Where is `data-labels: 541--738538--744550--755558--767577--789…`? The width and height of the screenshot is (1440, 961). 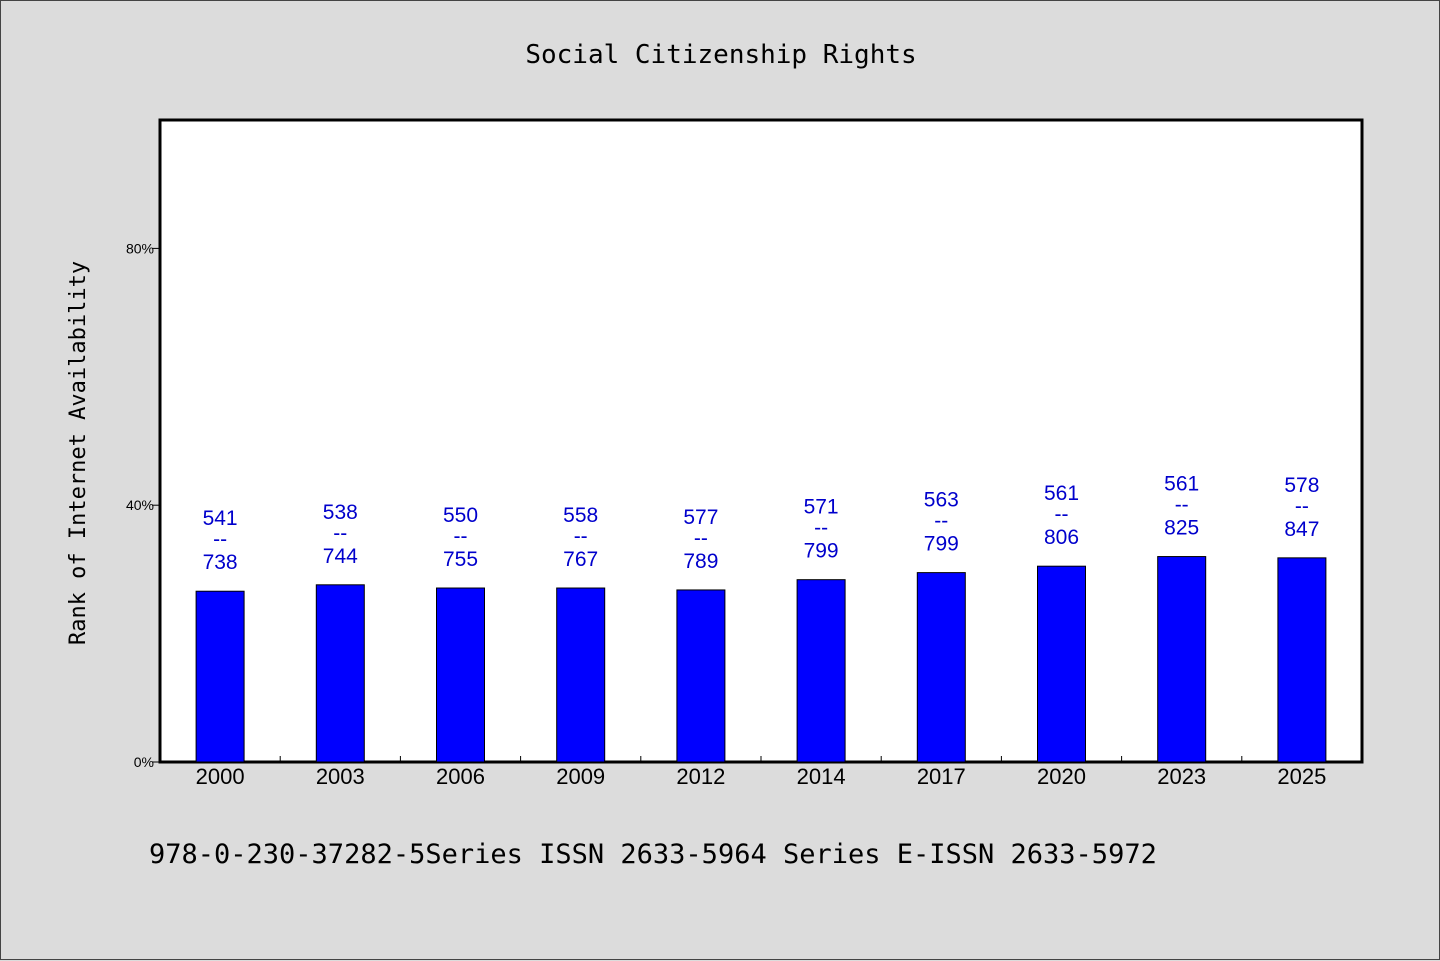 data-labels: 541--738538--744550--755558--767577--789… is located at coordinates (761, 524).